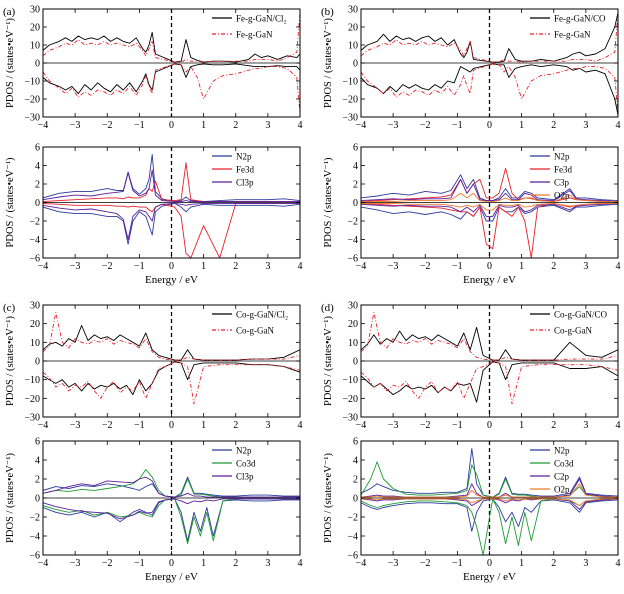  Describe the element at coordinates (489, 89) in the screenshot. I see `series-line-fe-g-gan-co-down` at that location.